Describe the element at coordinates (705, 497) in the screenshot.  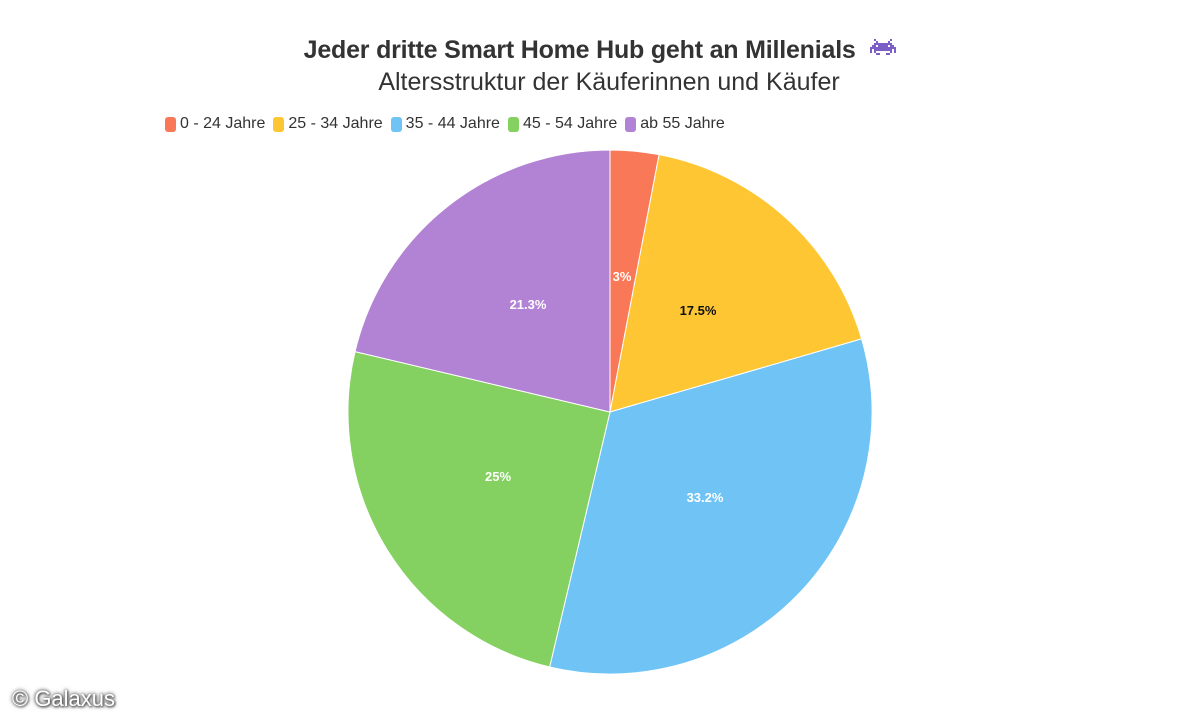
I see `slice-data-label: 33.2%` at that location.